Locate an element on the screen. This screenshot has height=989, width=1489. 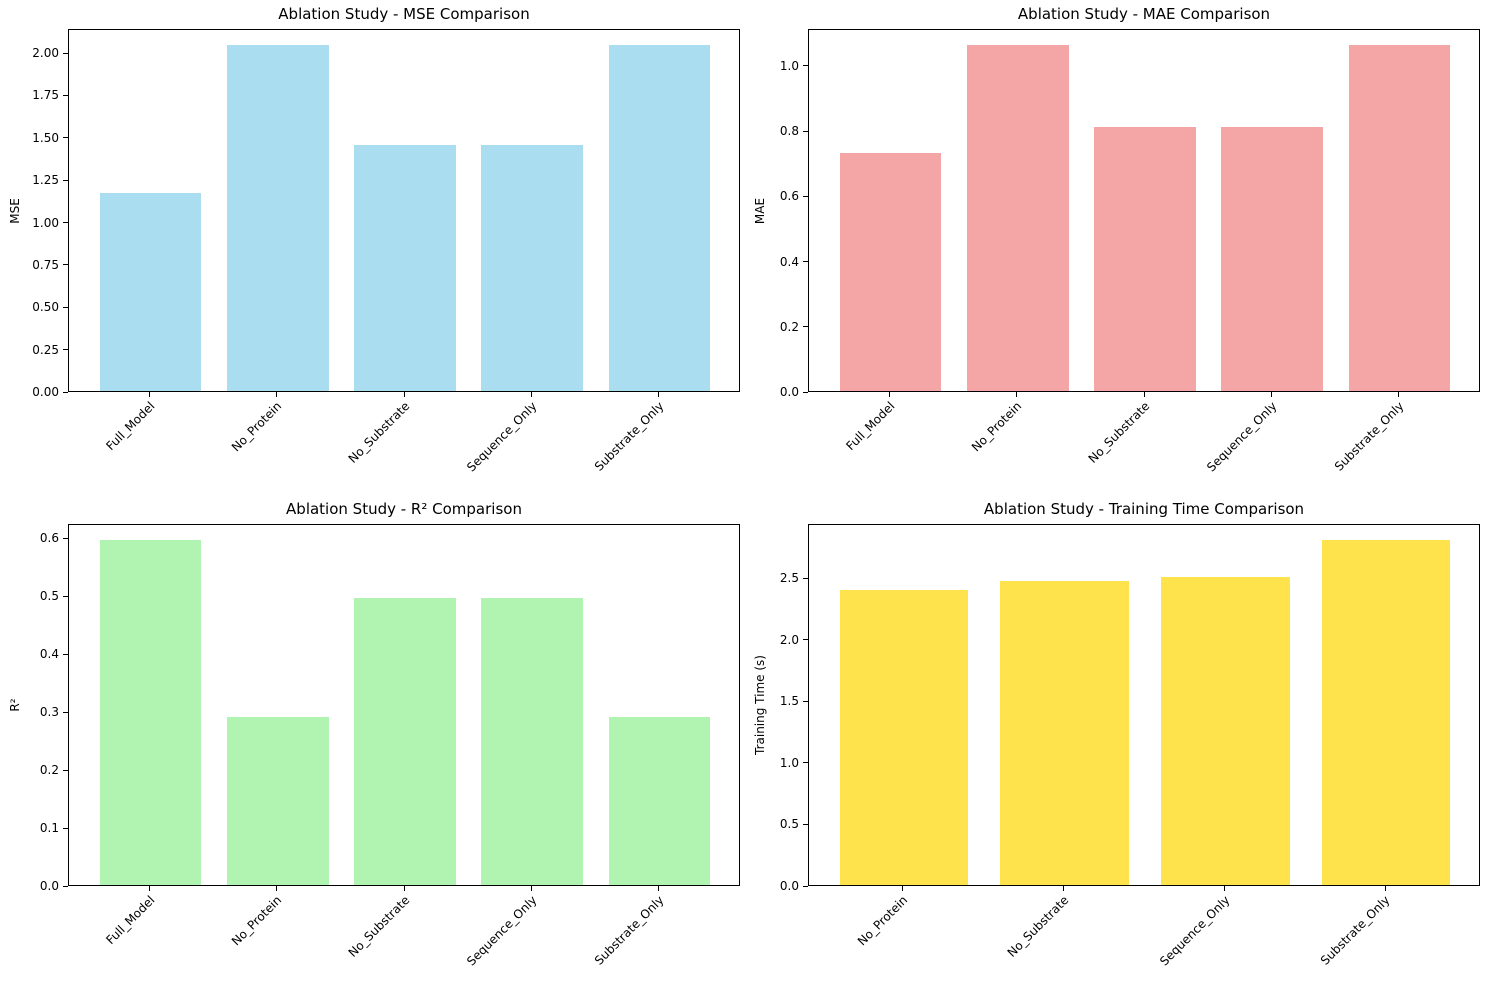
chart-title: Ablation Study - MAE Comparison is located at coordinates (1144, 14).